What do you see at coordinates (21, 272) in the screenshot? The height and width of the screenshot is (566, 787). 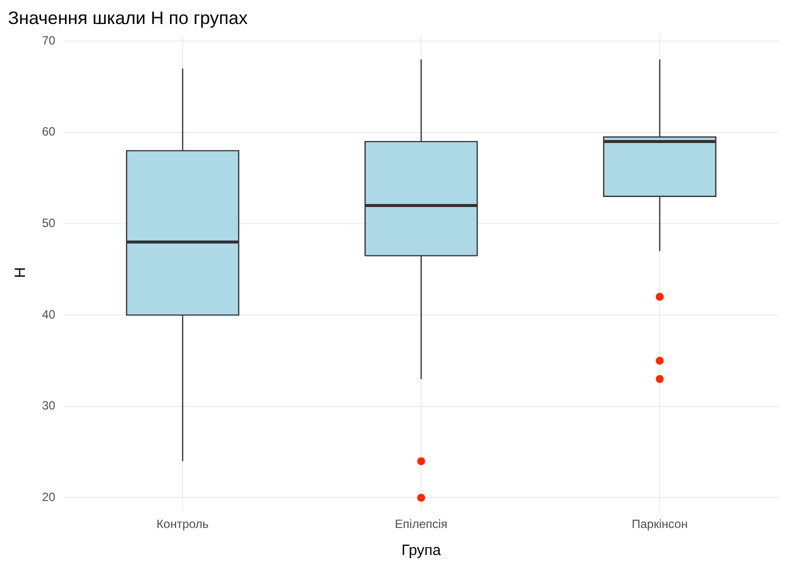 I see `y-axis-title: Н` at bounding box center [21, 272].